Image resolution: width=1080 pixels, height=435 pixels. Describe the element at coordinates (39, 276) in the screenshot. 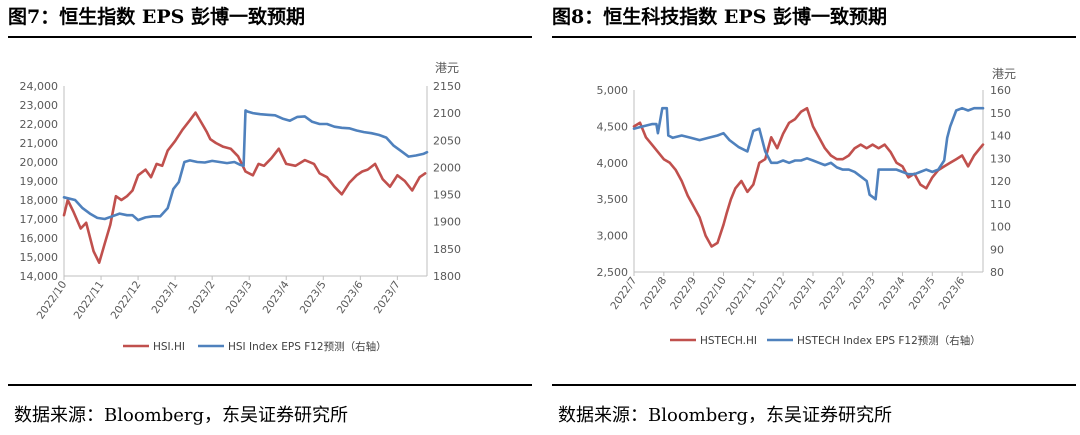

I see `y-left-tick-label: 14,000` at that location.